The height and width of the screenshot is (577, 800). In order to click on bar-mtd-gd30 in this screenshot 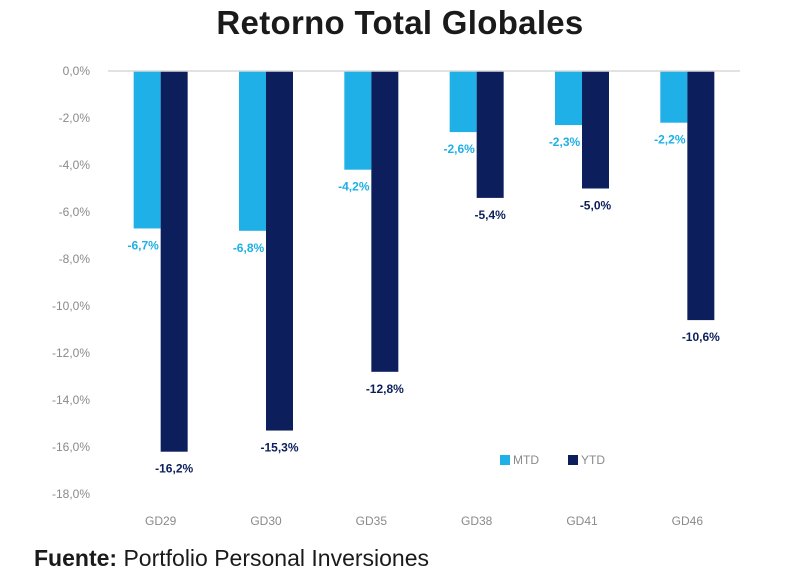, I will do `click(252, 151)`.